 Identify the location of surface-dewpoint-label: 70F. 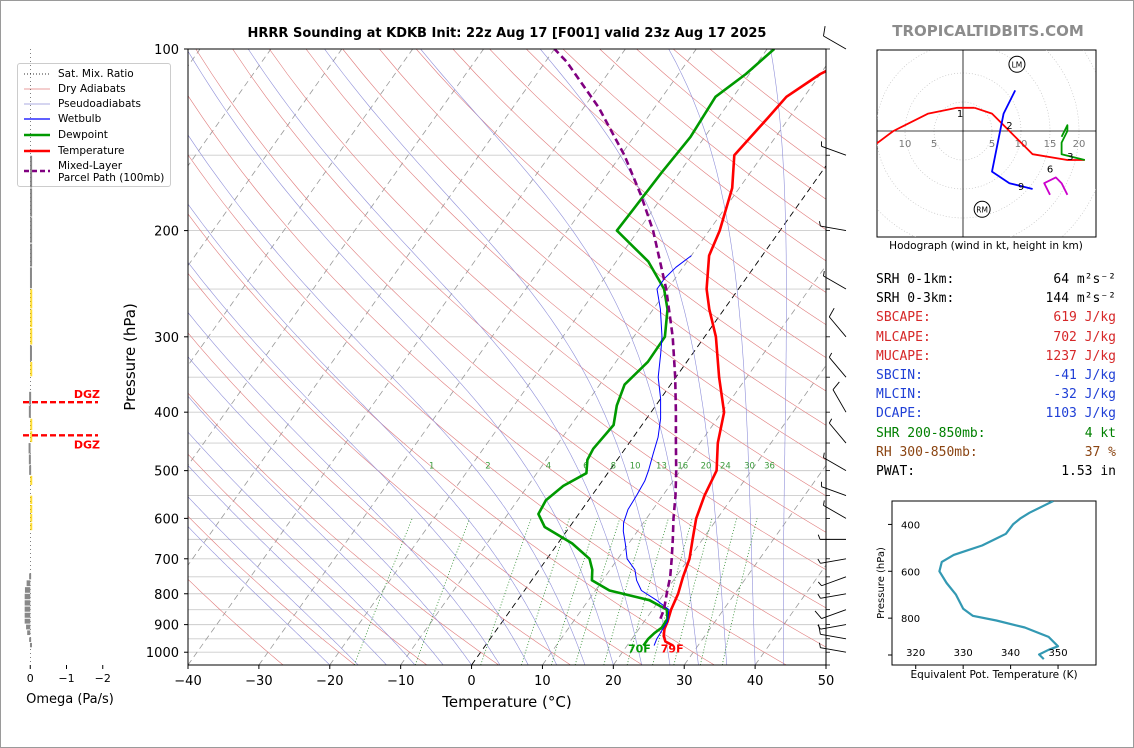
(639, 649).